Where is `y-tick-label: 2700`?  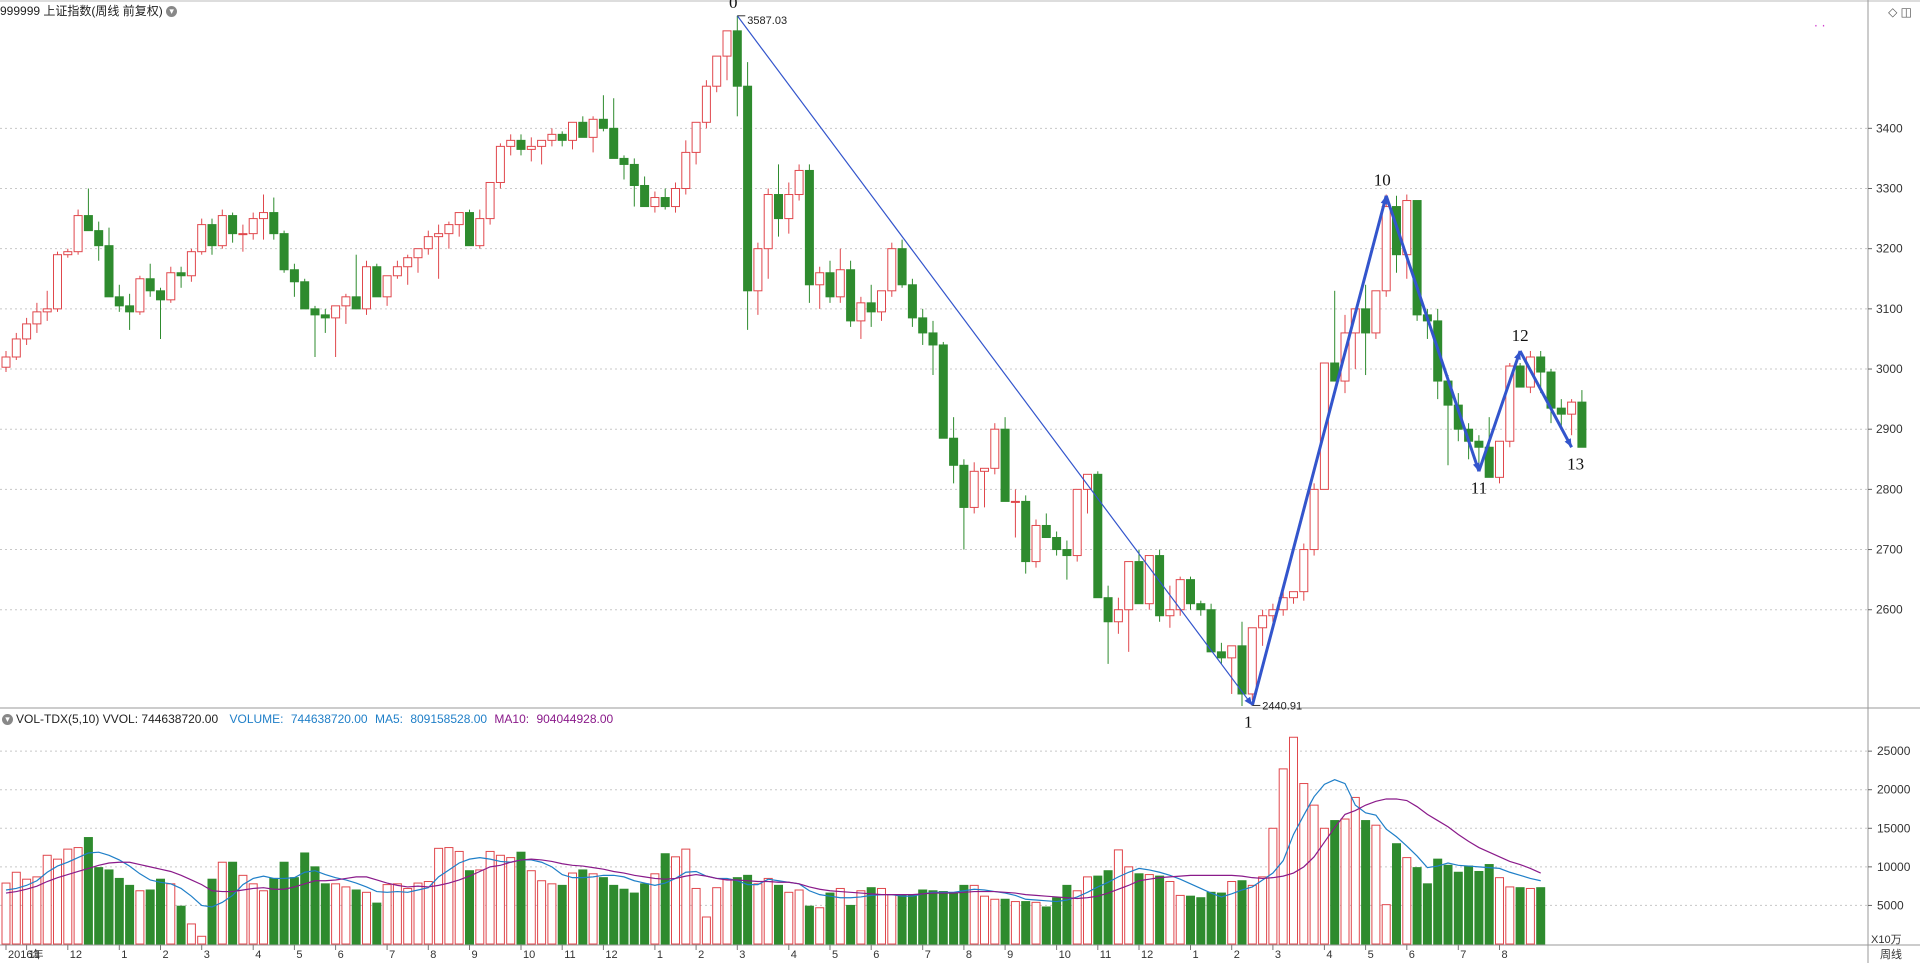 y-tick-label: 2700 is located at coordinates (1889, 550).